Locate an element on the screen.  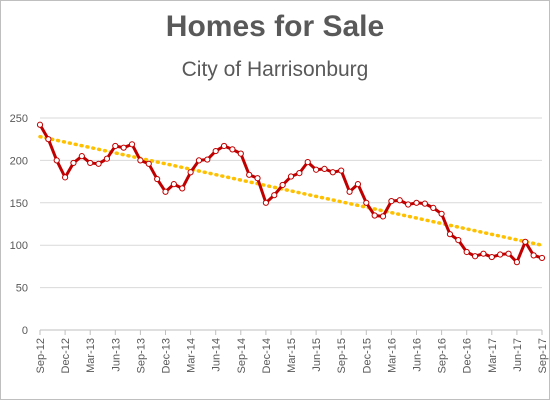
x-tick-label: Mar-16 is located at coordinates (392, 355).